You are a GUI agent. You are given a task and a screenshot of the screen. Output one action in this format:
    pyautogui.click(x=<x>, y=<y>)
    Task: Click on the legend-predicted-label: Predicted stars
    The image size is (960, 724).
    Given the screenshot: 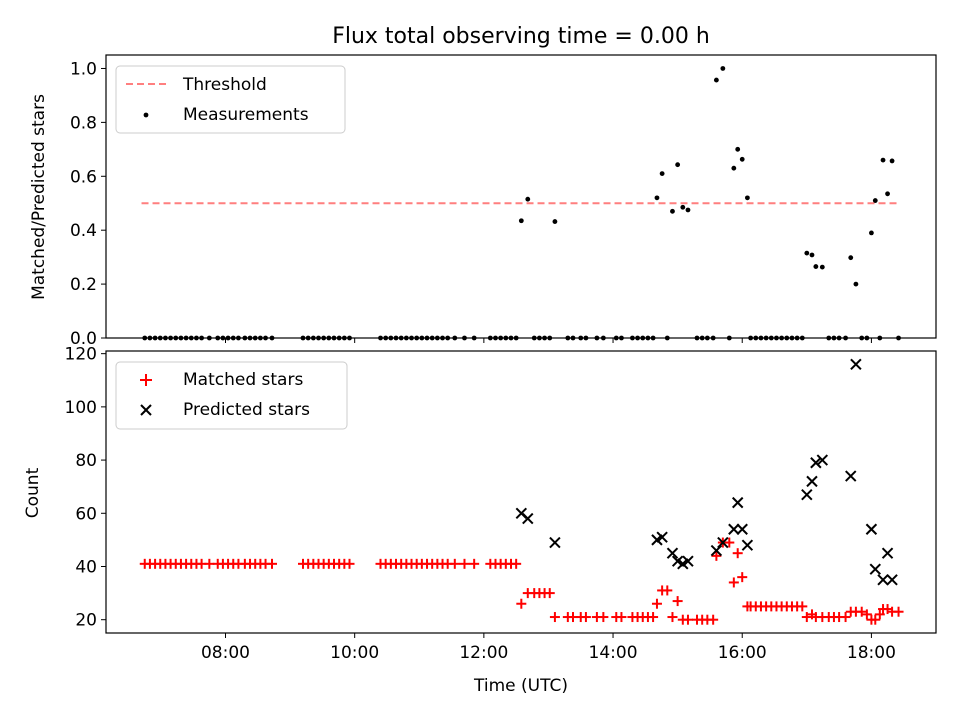 What is the action you would take?
    pyautogui.click(x=246, y=410)
    